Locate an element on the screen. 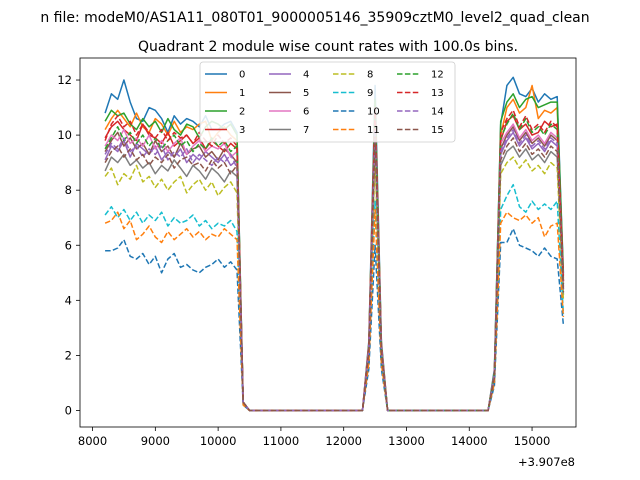 The image size is (640, 480). legend-label-7: 7 is located at coordinates (306, 130).